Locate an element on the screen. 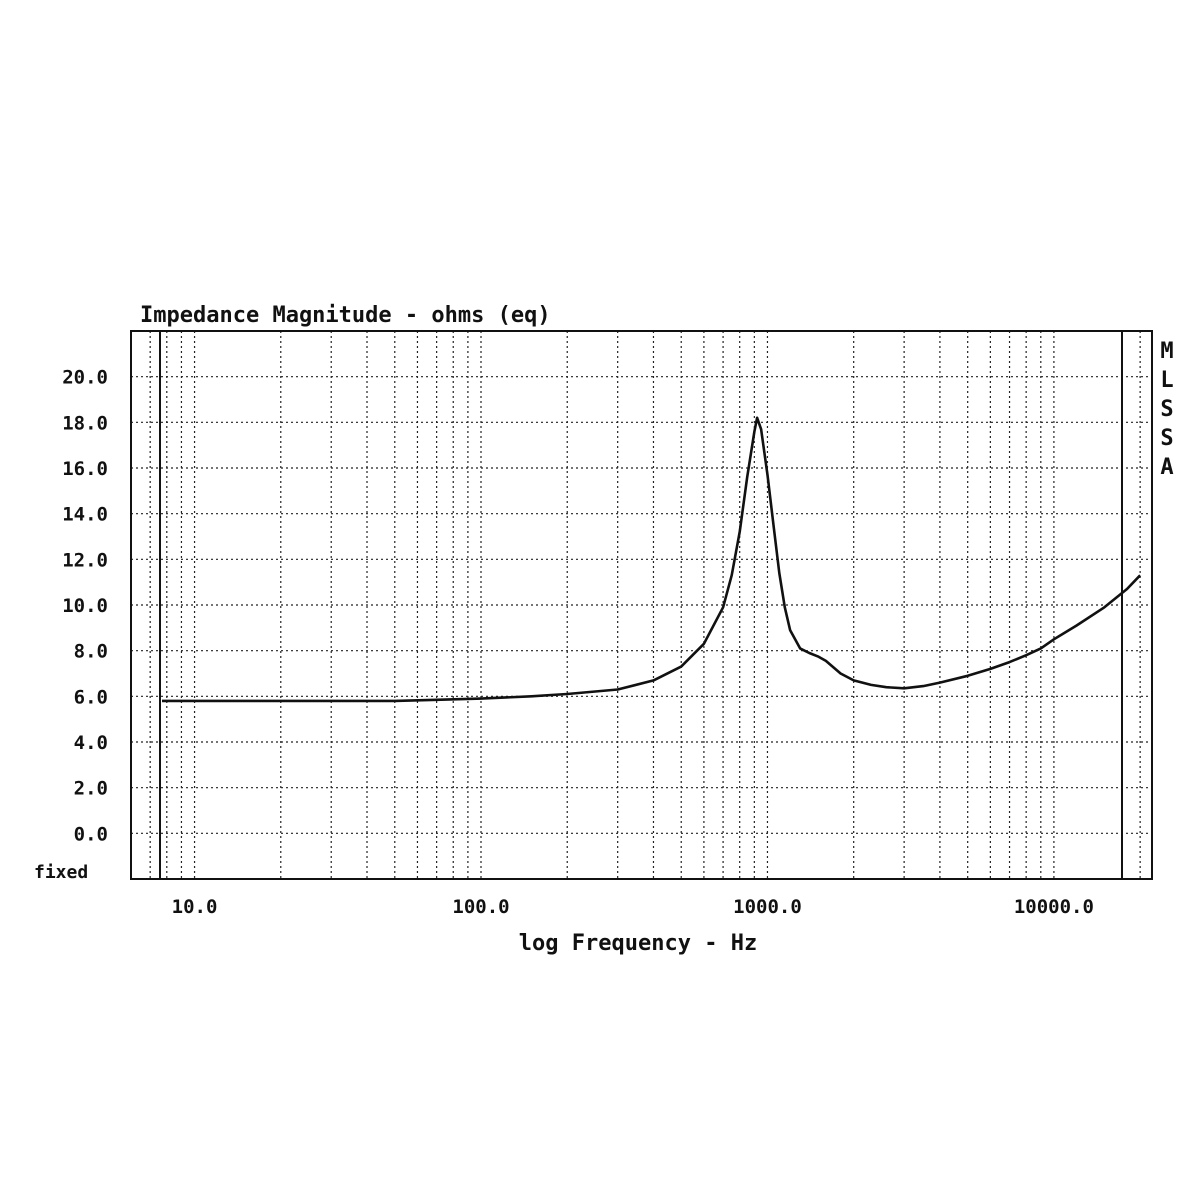  x-tick-label: 1000.0 is located at coordinates (767, 907).